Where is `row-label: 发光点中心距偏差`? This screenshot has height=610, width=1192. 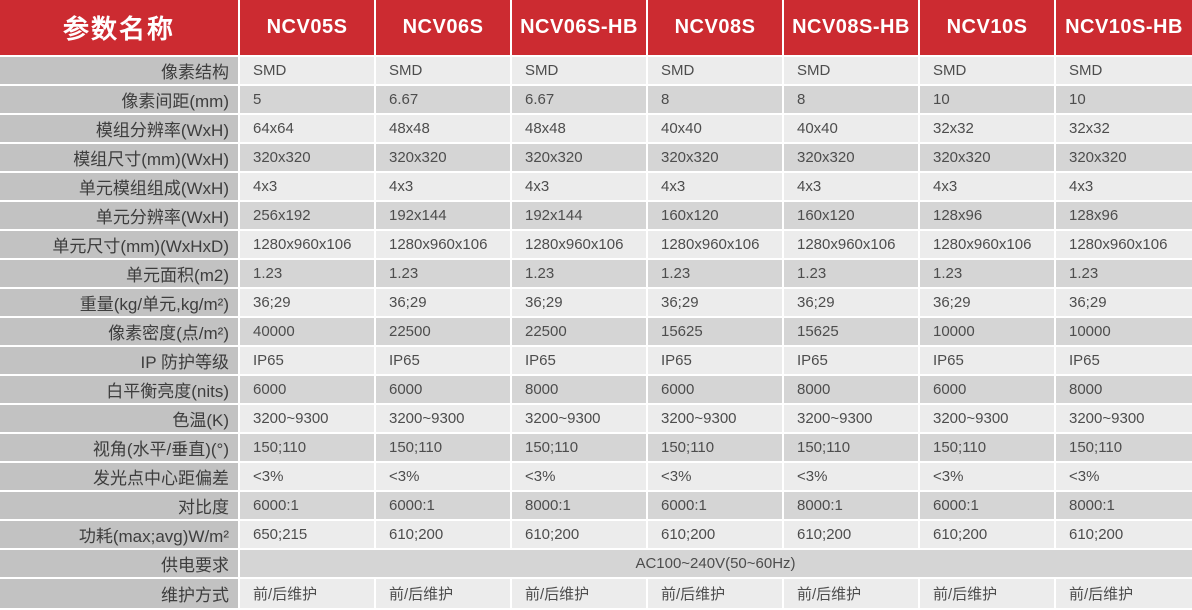
row-label: 发光点中心距偏差 is located at coordinates (120, 477).